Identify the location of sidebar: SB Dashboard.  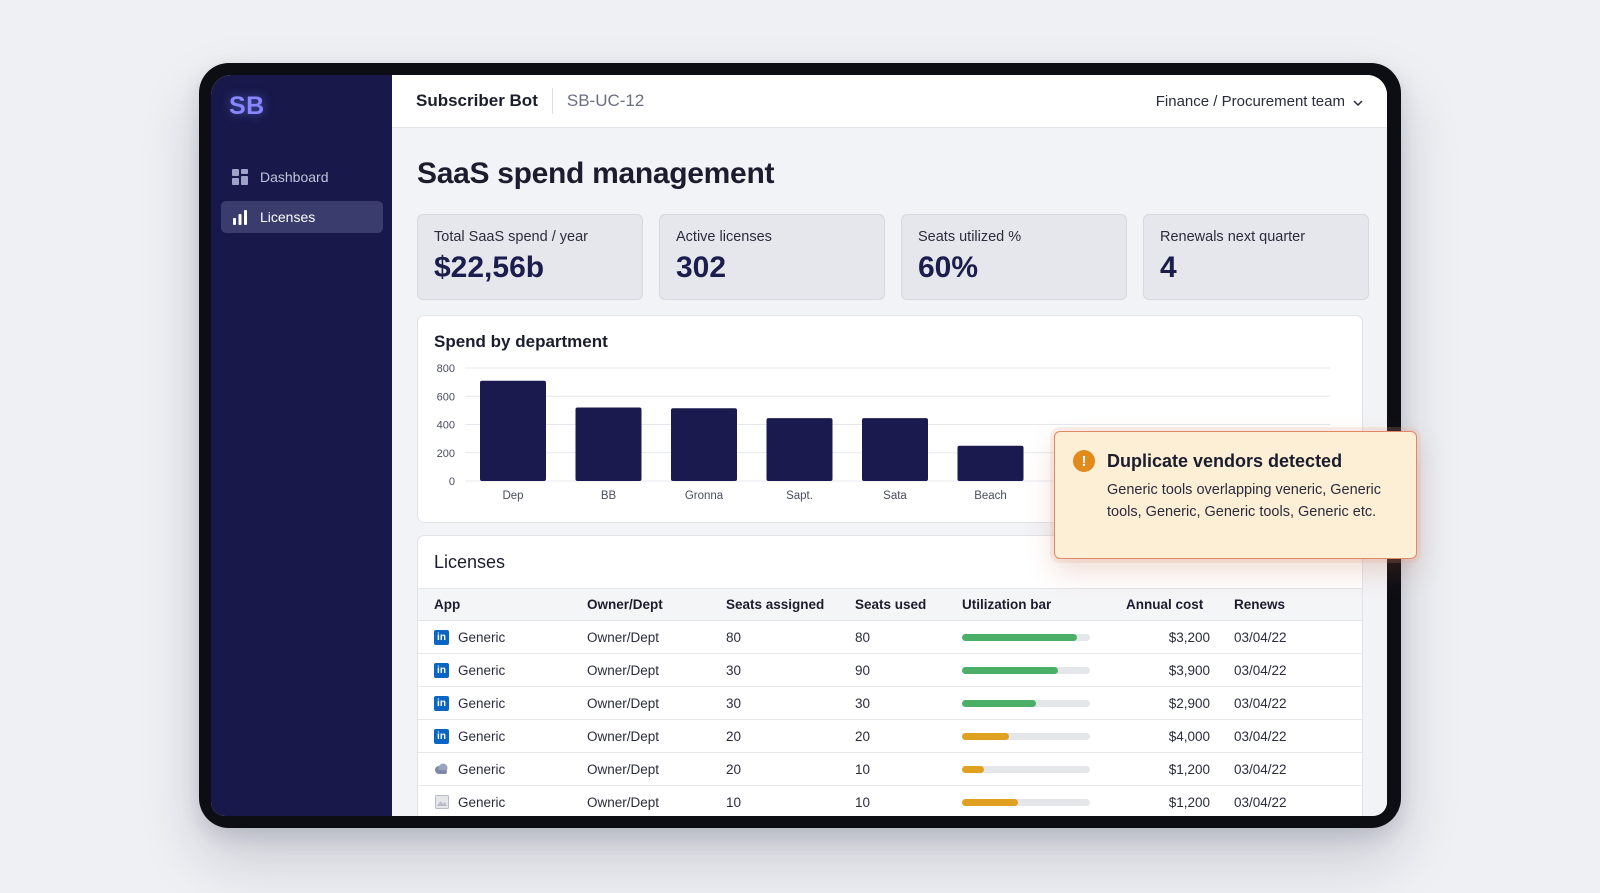
(301, 445).